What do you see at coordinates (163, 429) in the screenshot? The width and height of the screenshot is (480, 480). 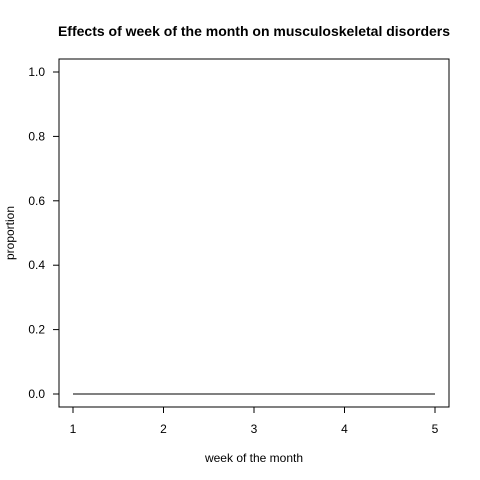 I see `x-tick-label: 2` at bounding box center [163, 429].